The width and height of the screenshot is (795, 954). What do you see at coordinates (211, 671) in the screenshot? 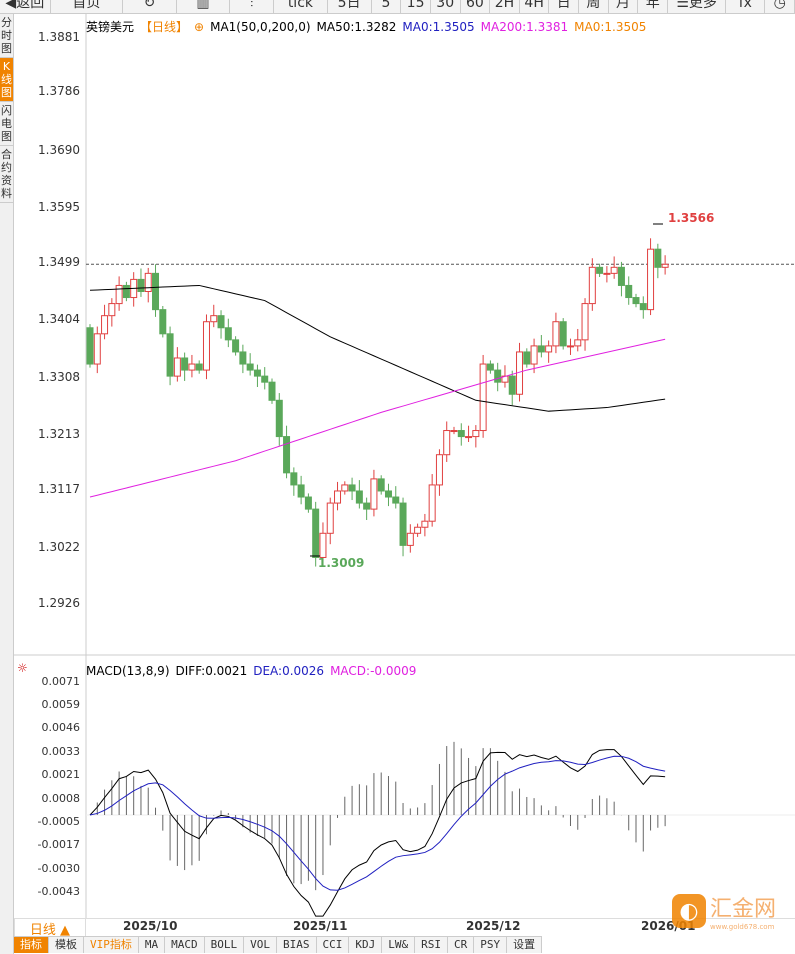
I see `diff-value: DIFF:0.0021` at bounding box center [211, 671].